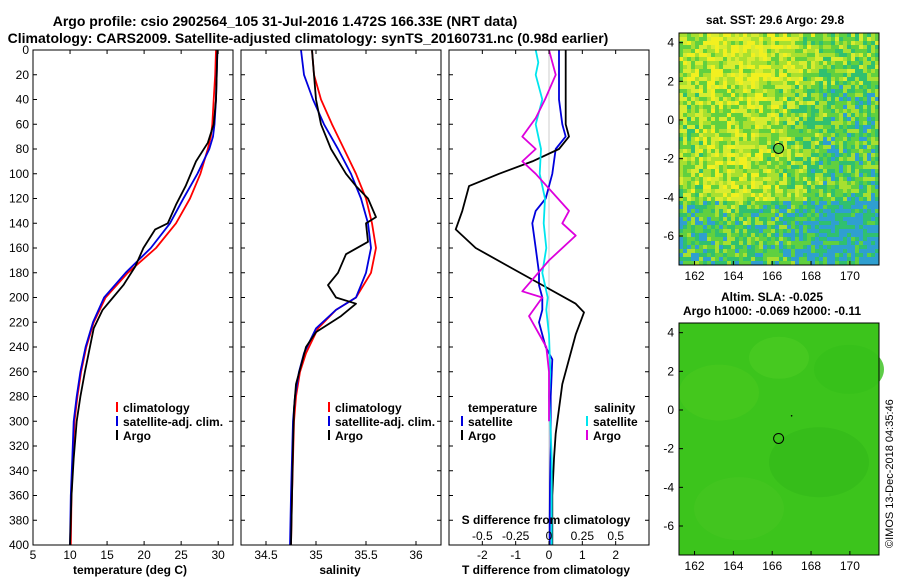 The height and width of the screenshot is (585, 900). What do you see at coordinates (23, 100) in the screenshot?
I see `depth-tick-label: 40` at bounding box center [23, 100].